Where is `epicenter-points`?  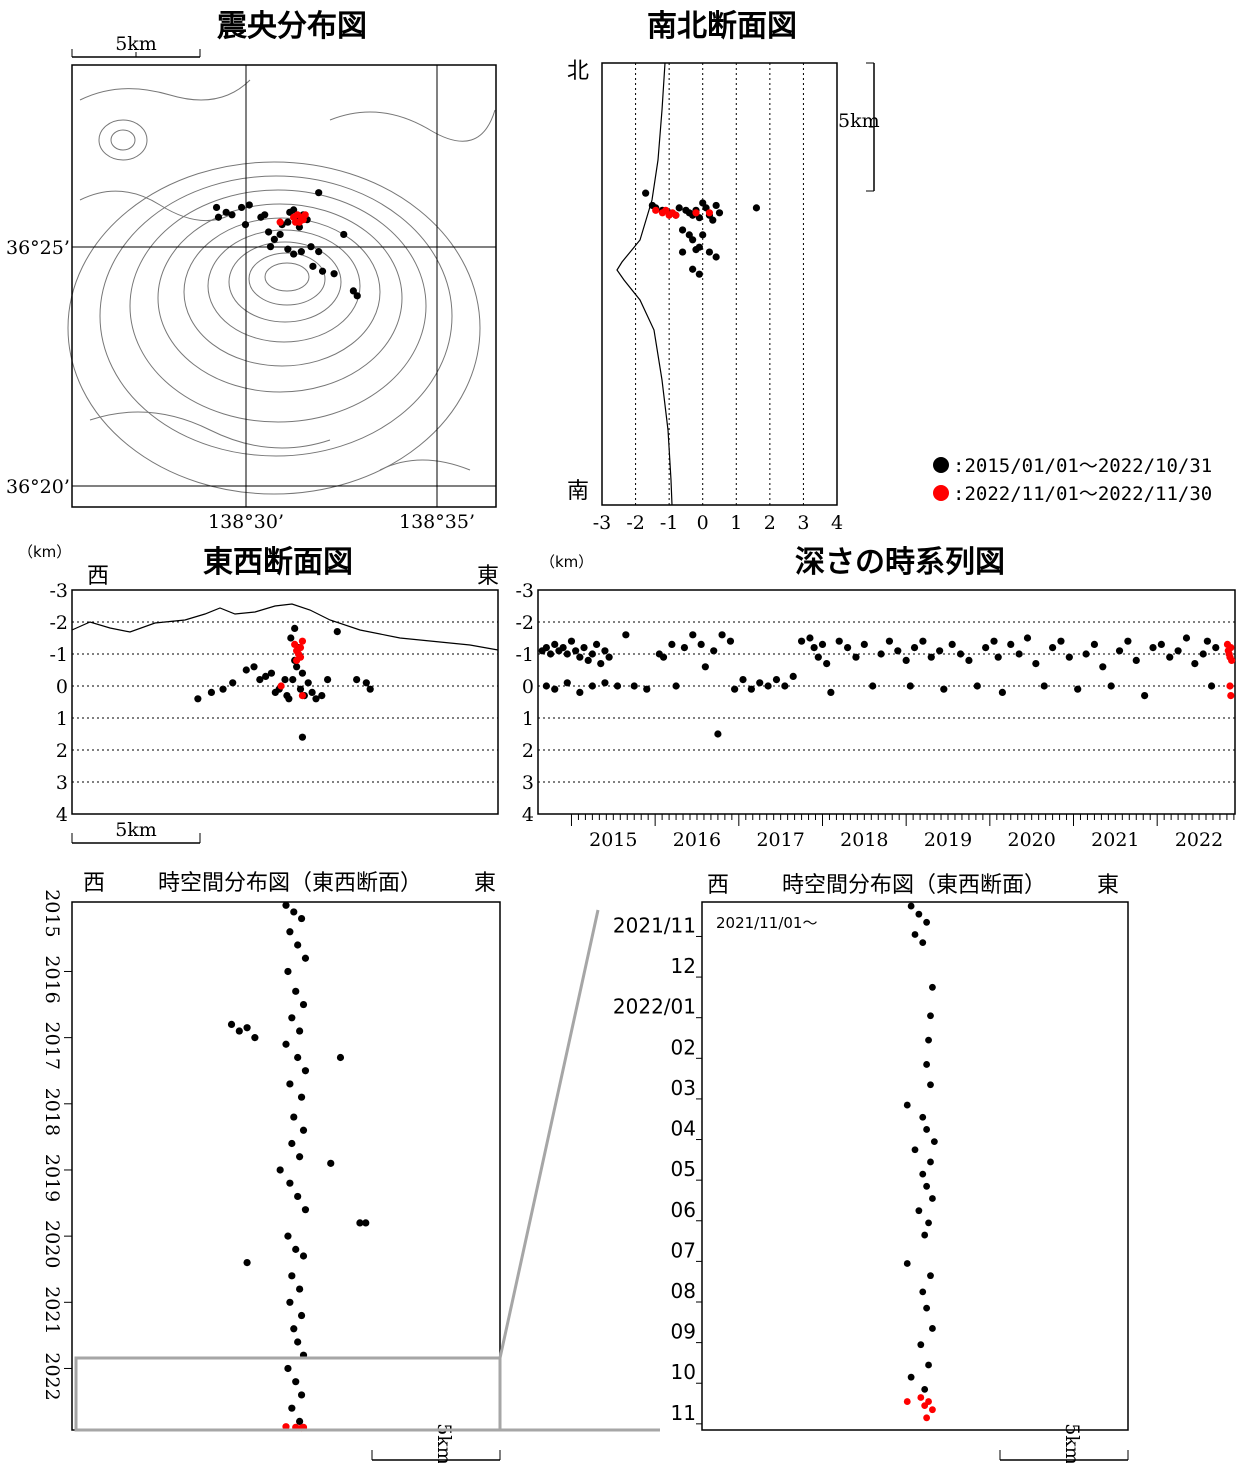
epicenter-points is located at coordinates (286, 244).